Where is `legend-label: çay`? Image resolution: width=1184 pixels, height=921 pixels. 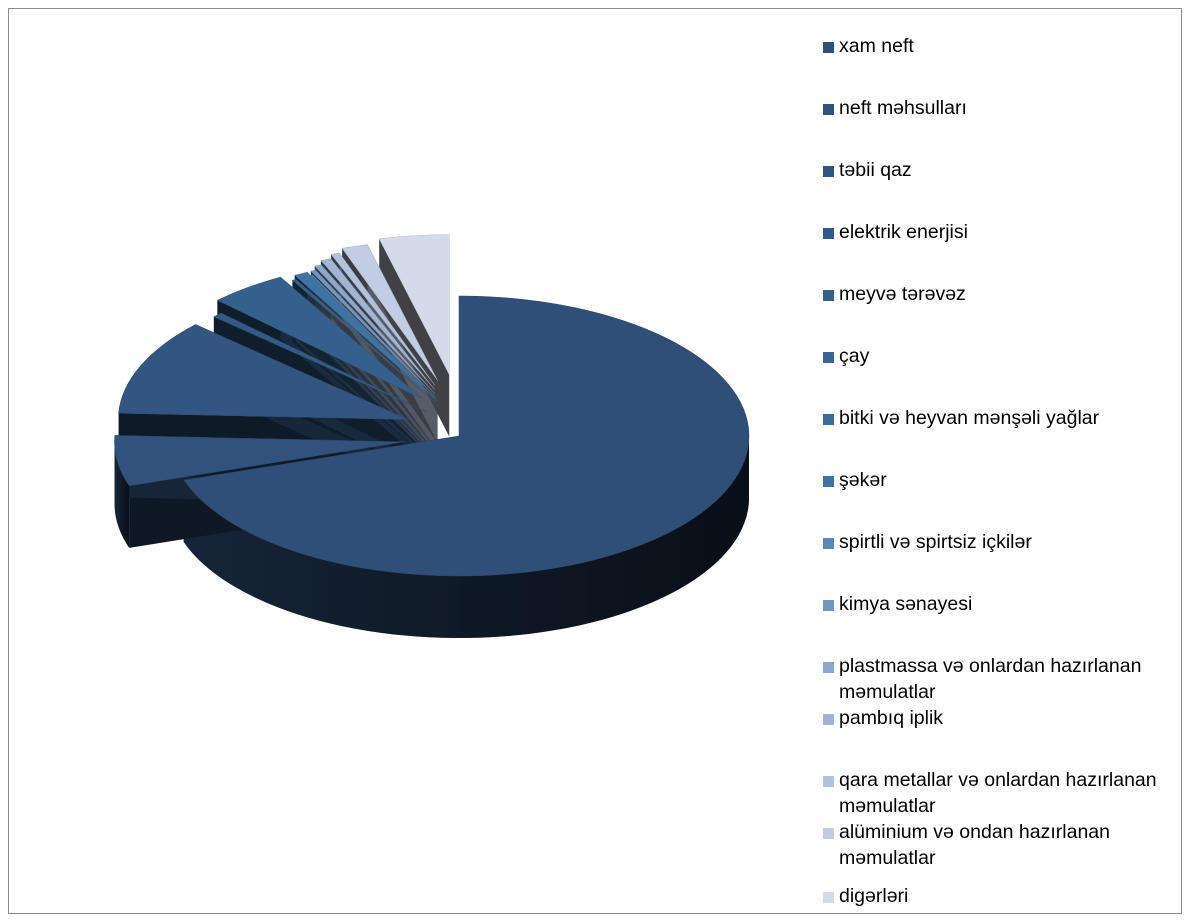 legend-label: çay is located at coordinates (854, 356).